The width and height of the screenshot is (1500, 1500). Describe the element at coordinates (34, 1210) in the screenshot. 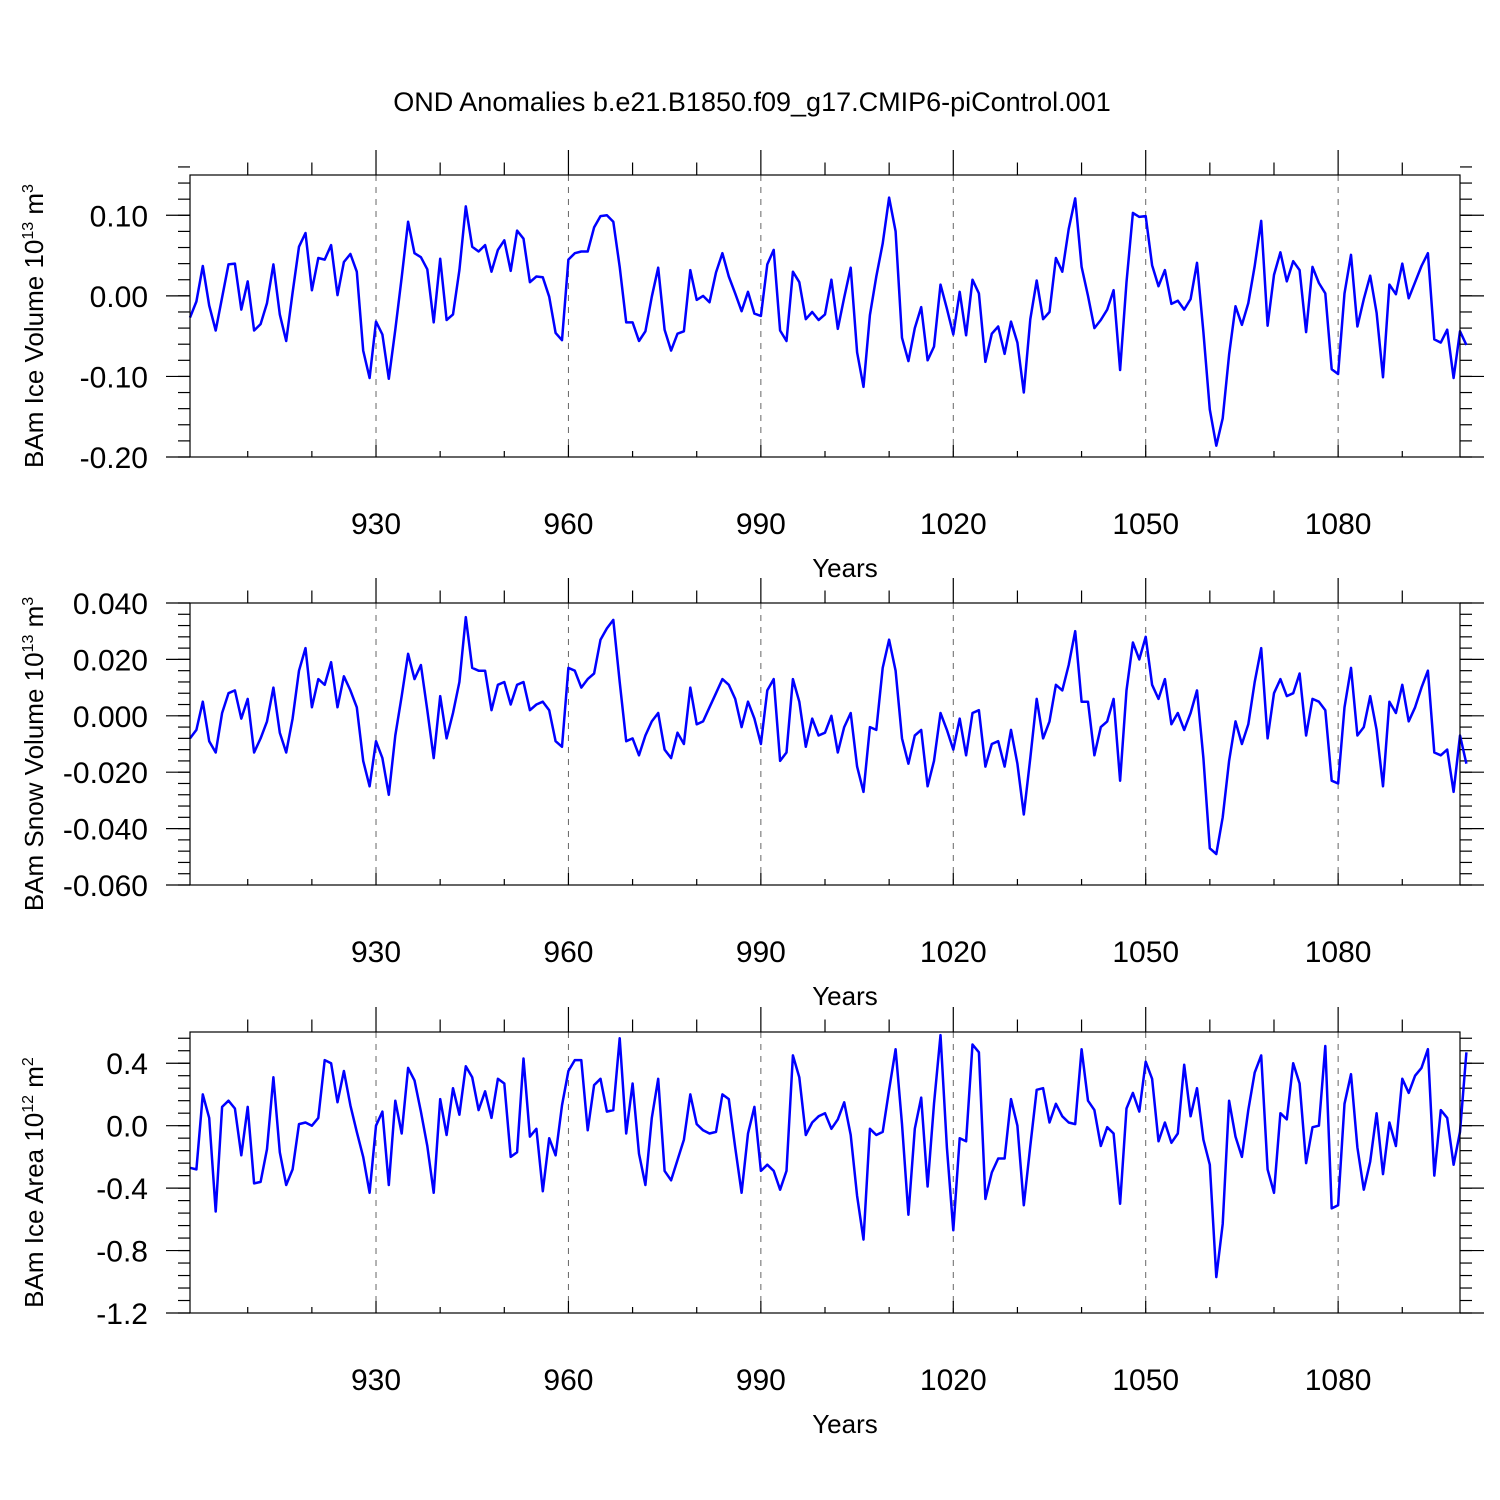

I see `y-axis-title-main: BAm Ice Area 10` at that location.